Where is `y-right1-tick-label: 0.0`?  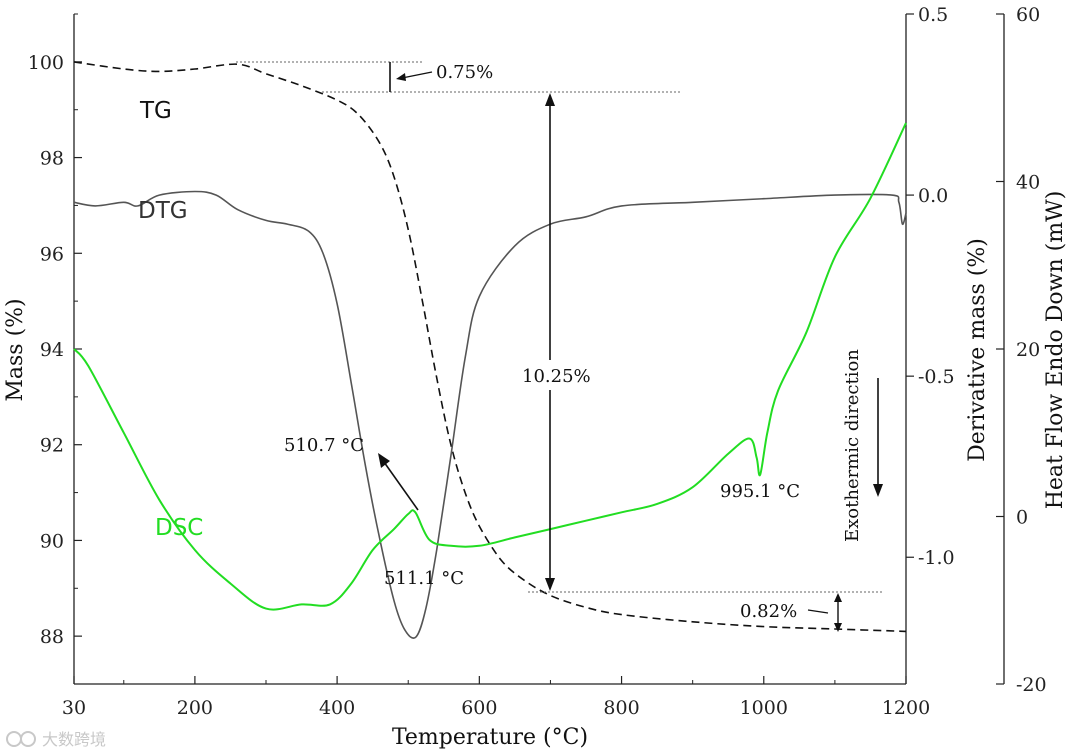
y-right1-tick-label: 0.0 is located at coordinates (933, 196).